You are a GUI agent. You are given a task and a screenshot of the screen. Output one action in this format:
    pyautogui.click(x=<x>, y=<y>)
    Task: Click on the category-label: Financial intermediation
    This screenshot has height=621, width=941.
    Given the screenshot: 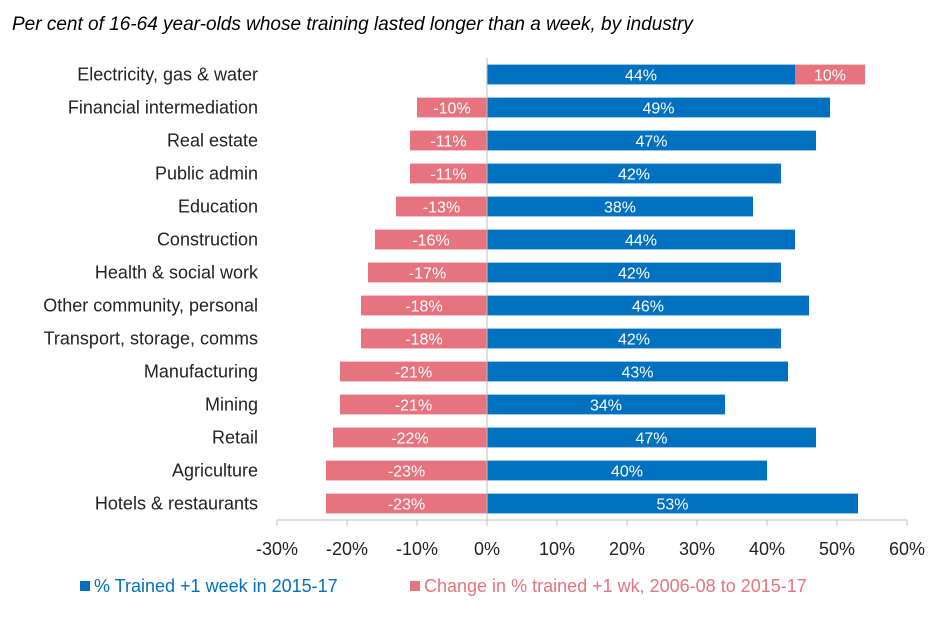 What is the action you would take?
    pyautogui.click(x=163, y=108)
    